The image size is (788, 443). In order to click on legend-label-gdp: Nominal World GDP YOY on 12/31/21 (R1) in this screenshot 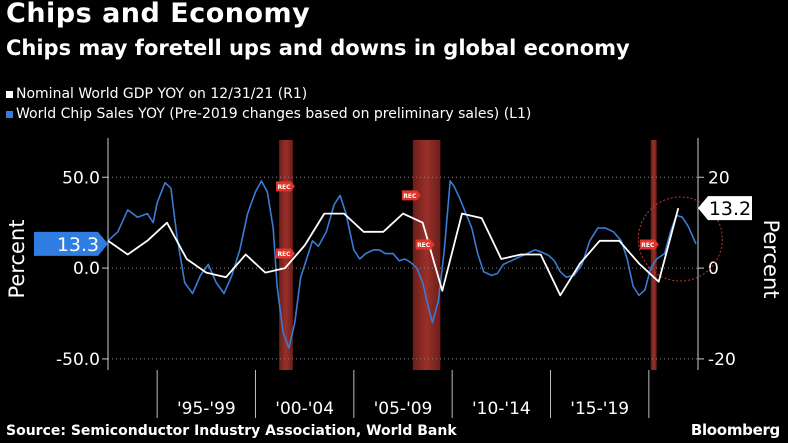, I will do `click(162, 94)`.